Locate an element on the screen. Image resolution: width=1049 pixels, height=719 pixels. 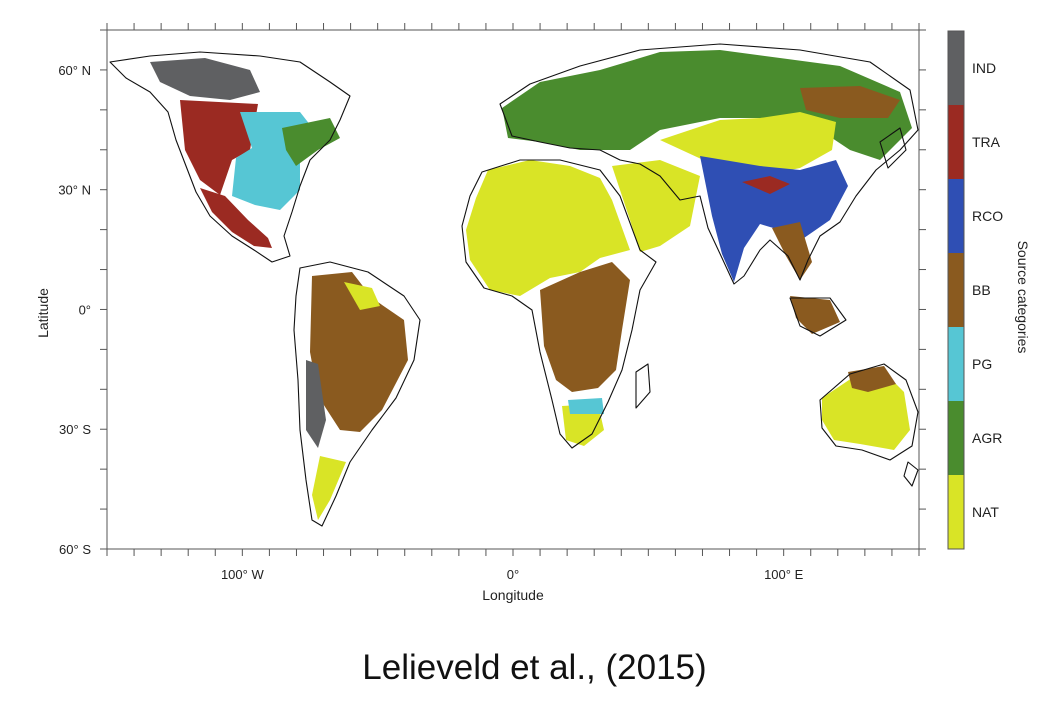
coast-australia is located at coordinates (869, 412).